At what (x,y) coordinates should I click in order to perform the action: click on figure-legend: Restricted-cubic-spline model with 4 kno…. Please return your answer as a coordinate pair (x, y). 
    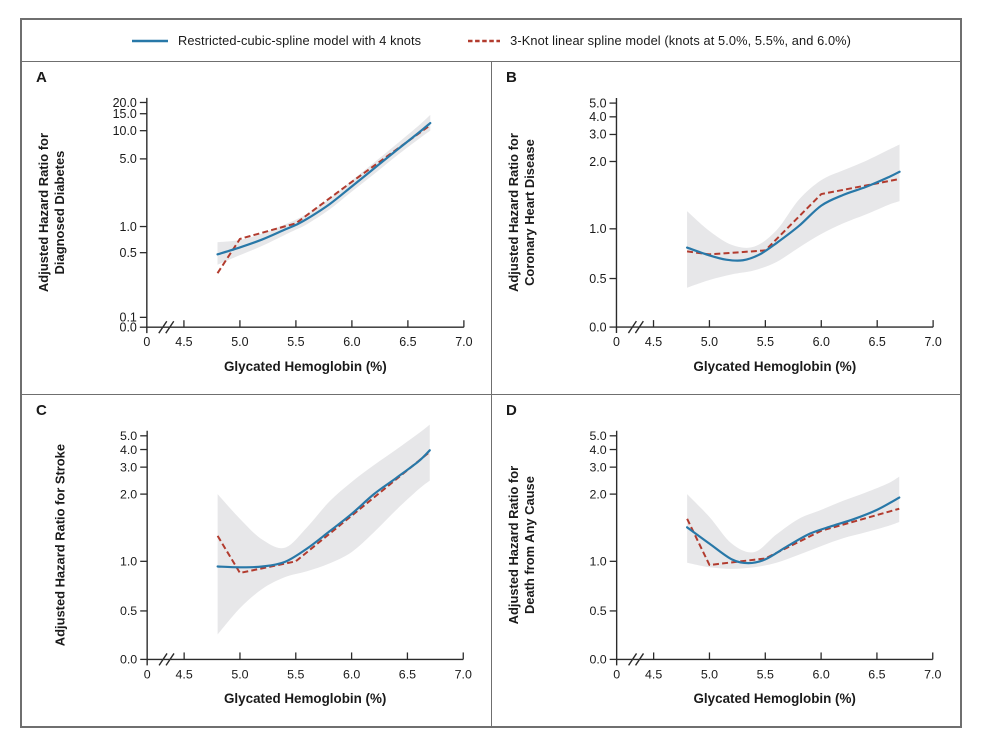
    Looking at the image, I should click on (491, 41).